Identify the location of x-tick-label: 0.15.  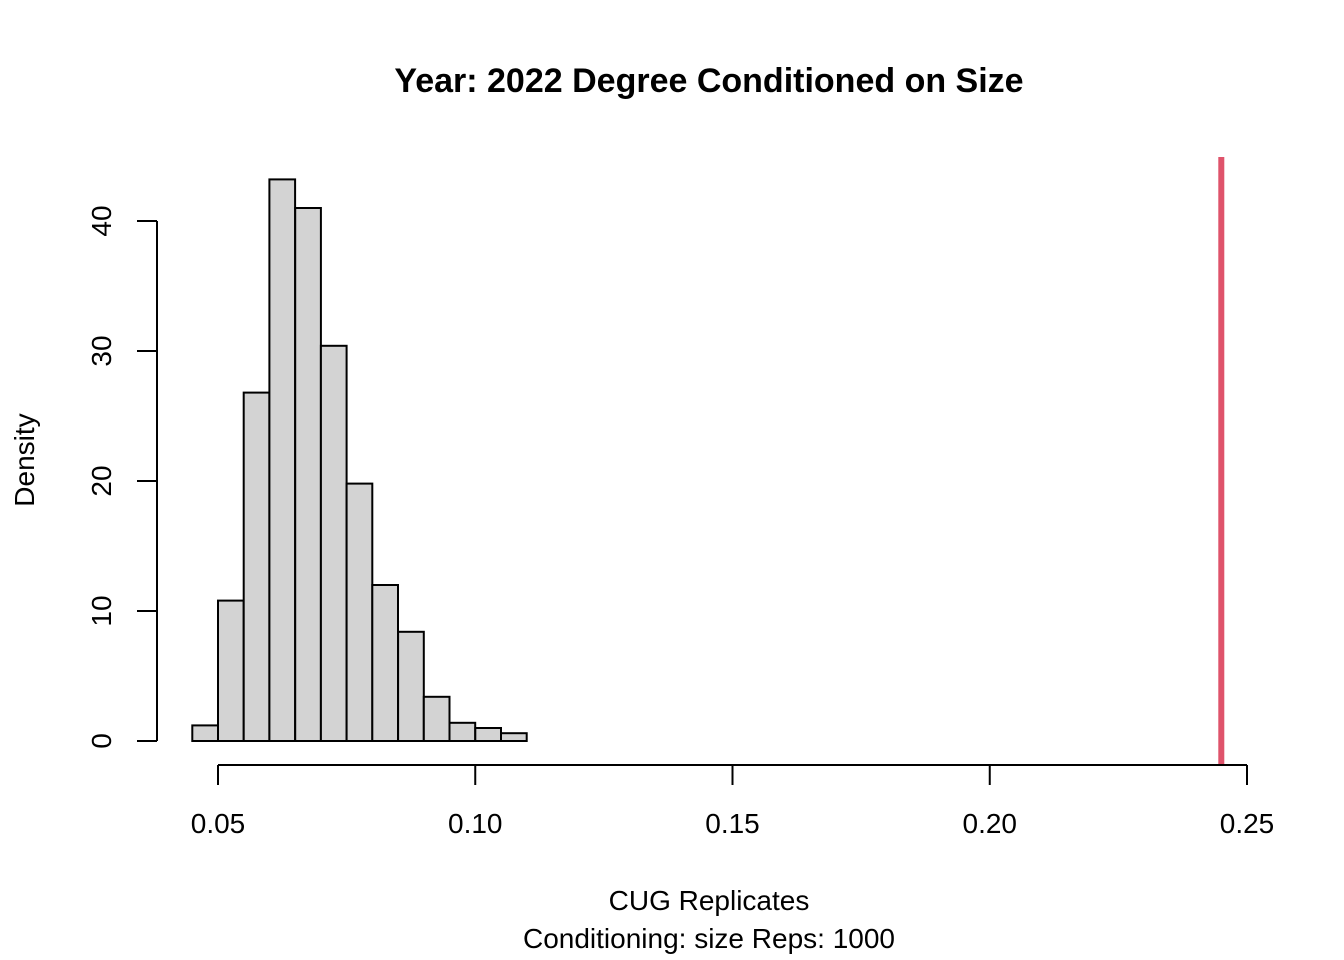
(732, 823).